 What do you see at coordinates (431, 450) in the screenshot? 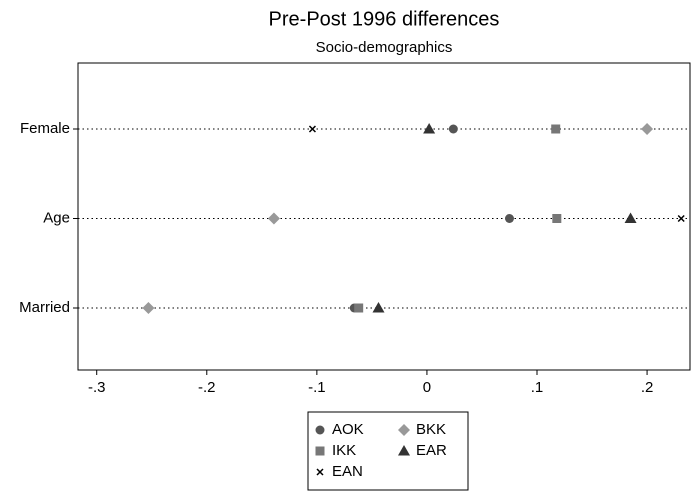
I see `legend-label: EAR` at bounding box center [431, 450].